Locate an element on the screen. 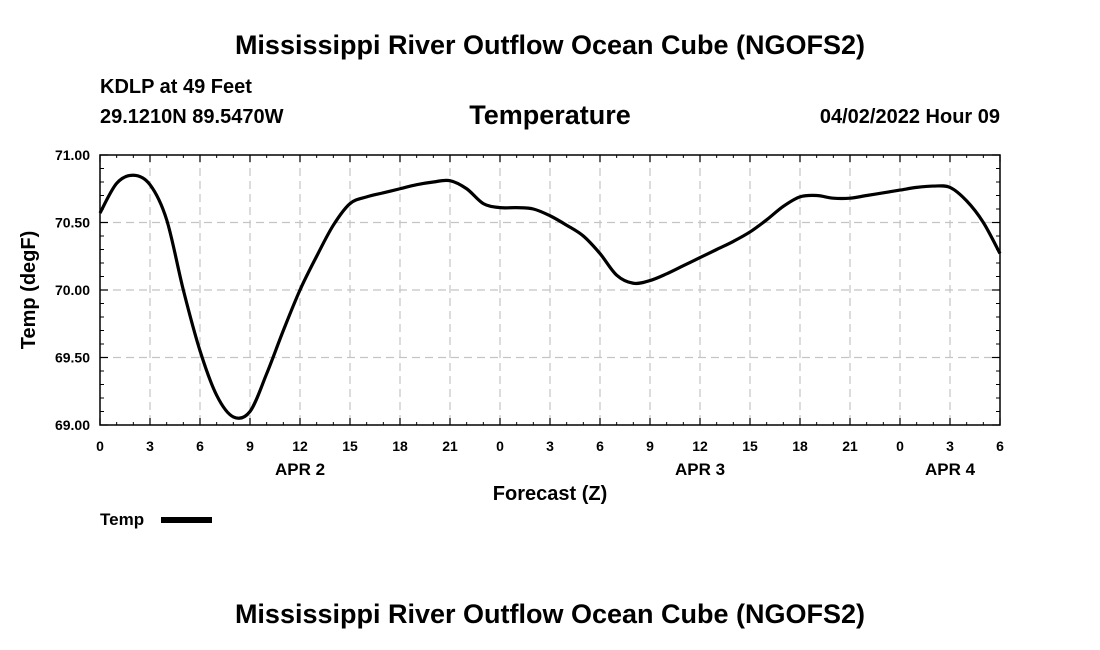  station-name: KDLP at 49 Feet is located at coordinates (176, 87).